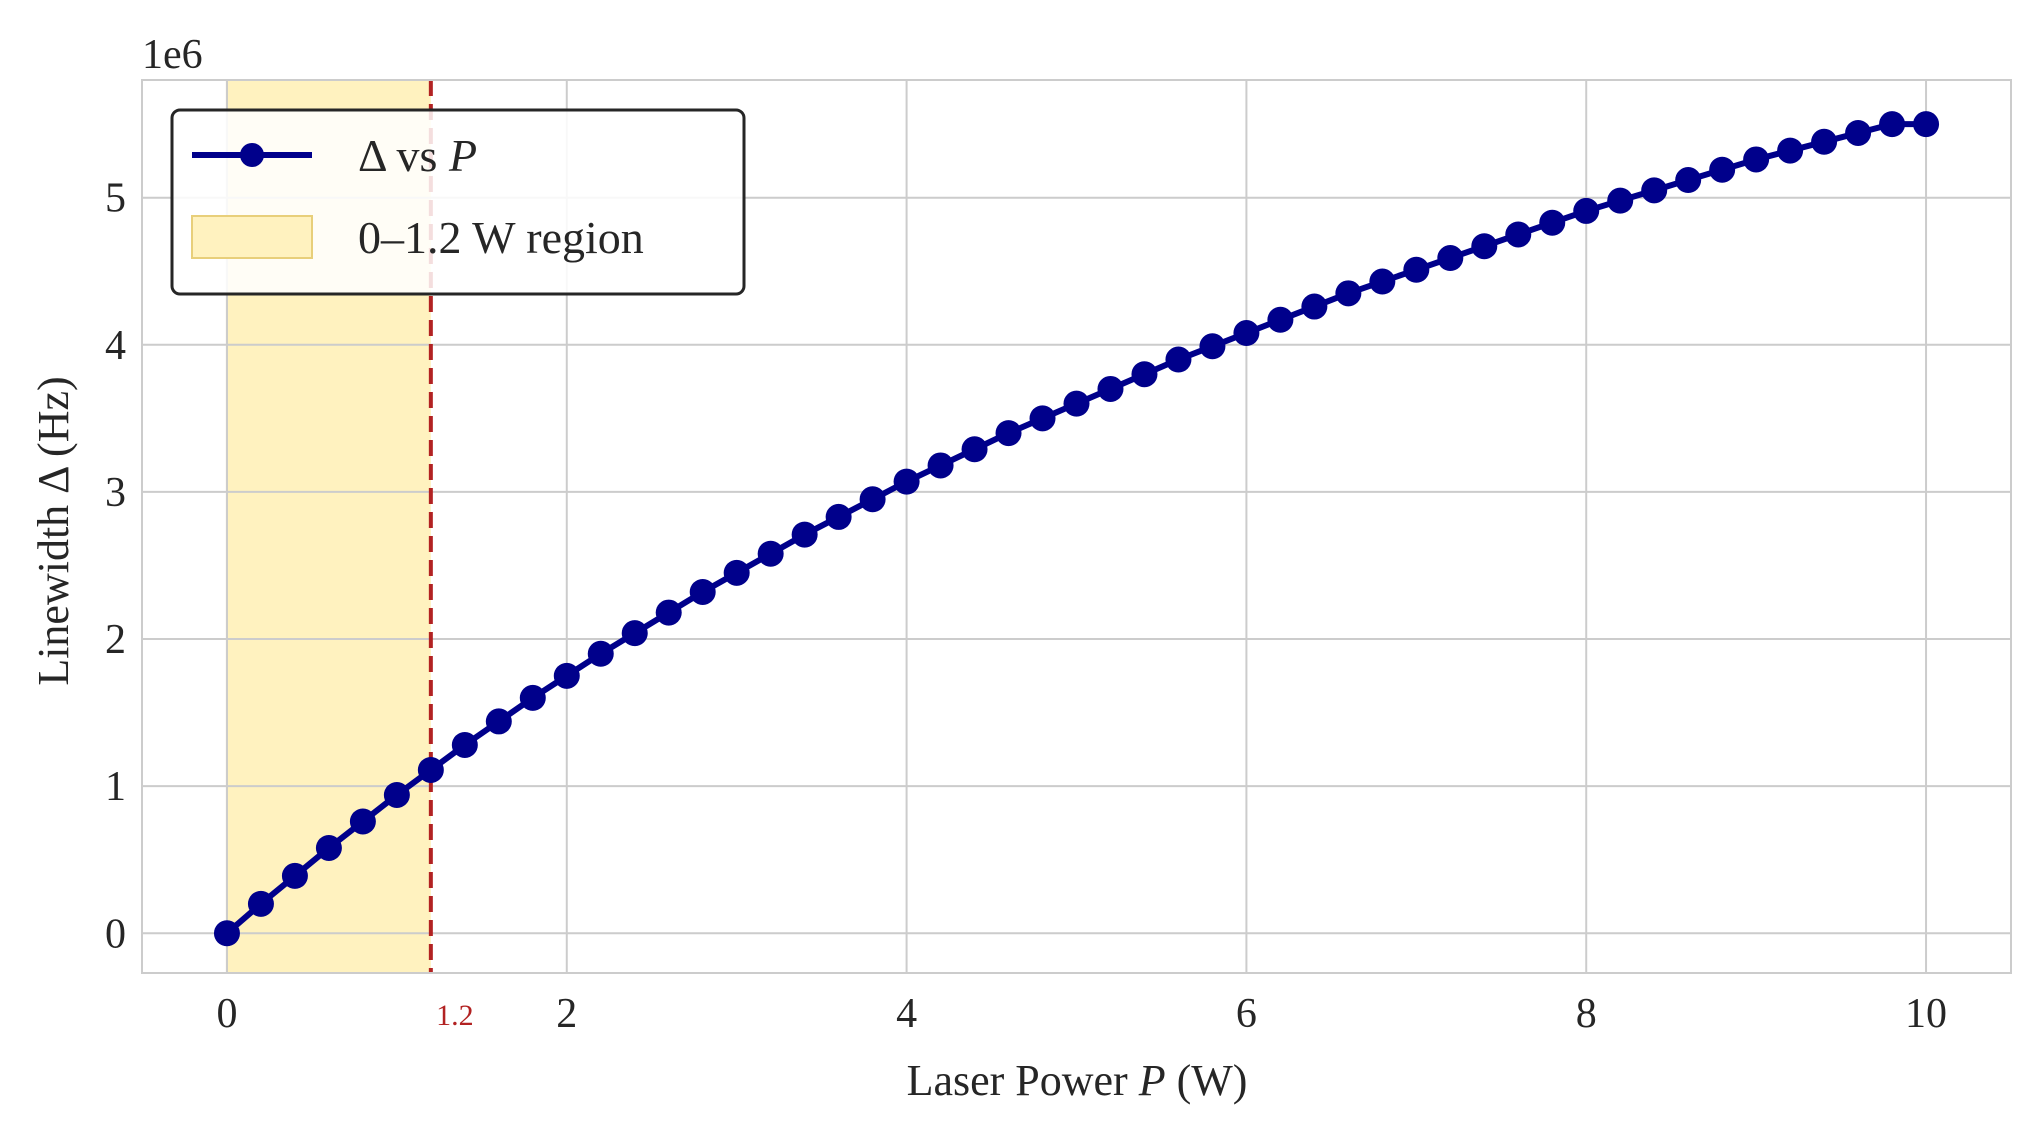 The height and width of the screenshot is (1134, 2033). I want to click on y-tick-label: 3, so click(115, 493).